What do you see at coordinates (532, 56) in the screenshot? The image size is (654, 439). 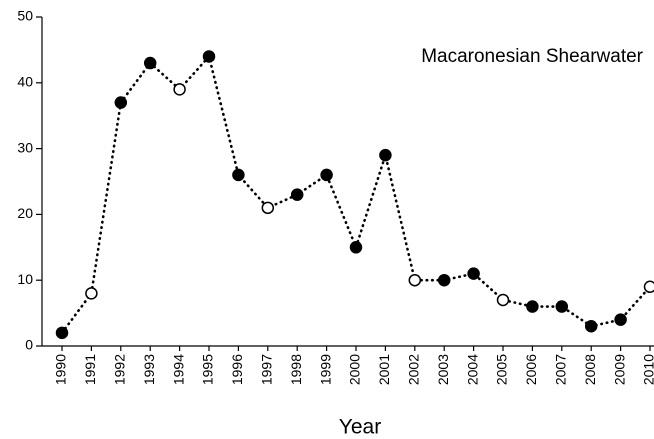 I see `chart-title: Macaronesian Shearwater` at bounding box center [532, 56].